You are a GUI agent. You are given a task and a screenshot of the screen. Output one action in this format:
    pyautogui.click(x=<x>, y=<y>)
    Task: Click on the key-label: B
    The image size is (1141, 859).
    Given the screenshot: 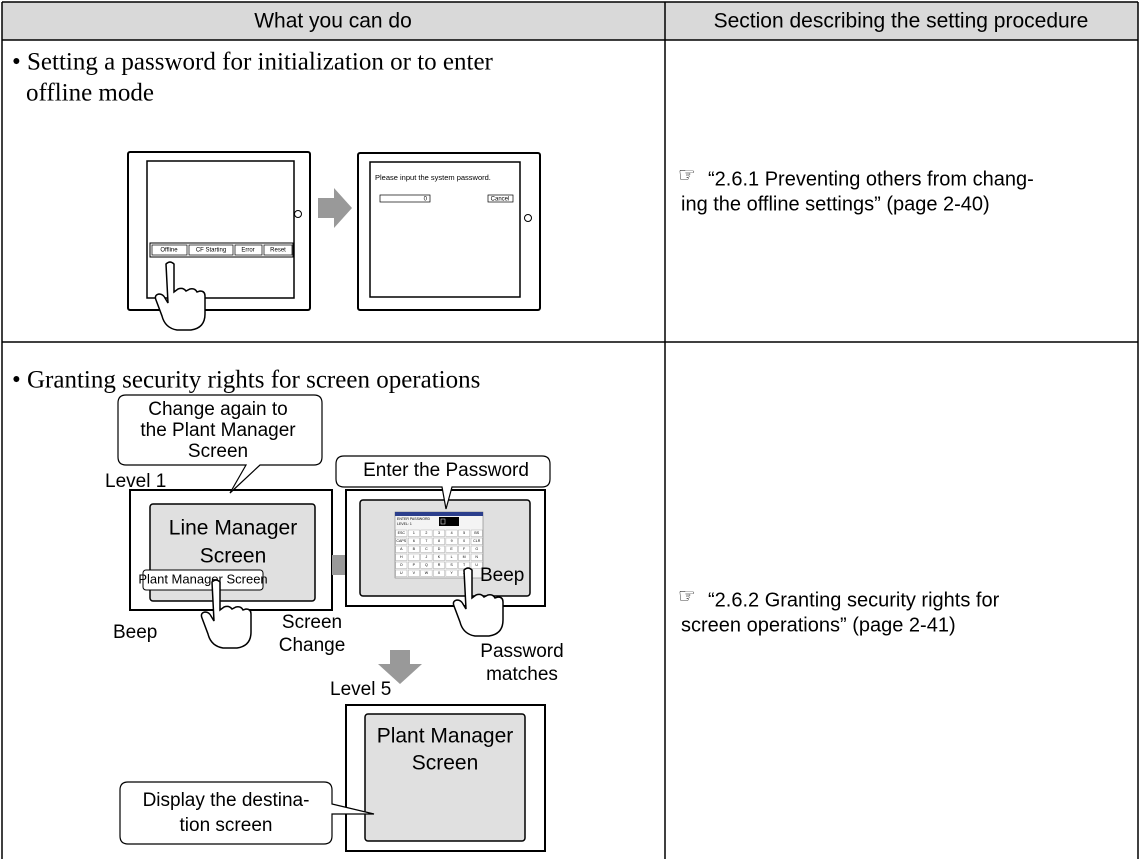 What is the action you would take?
    pyautogui.click(x=414, y=549)
    